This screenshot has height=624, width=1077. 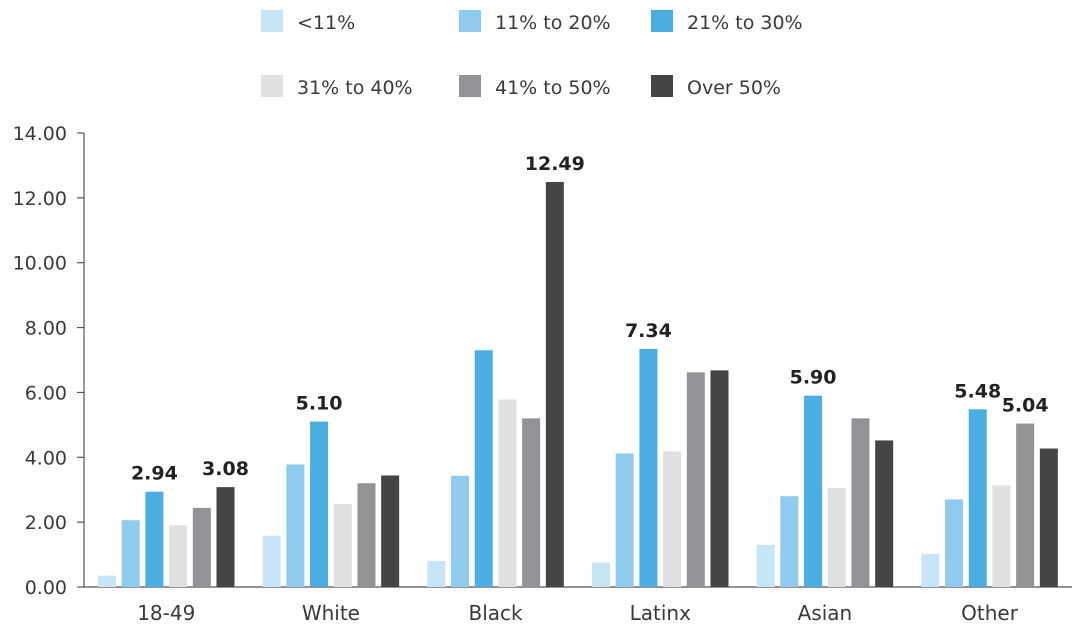 I want to click on y-tick-label: 10.00, so click(x=40, y=264).